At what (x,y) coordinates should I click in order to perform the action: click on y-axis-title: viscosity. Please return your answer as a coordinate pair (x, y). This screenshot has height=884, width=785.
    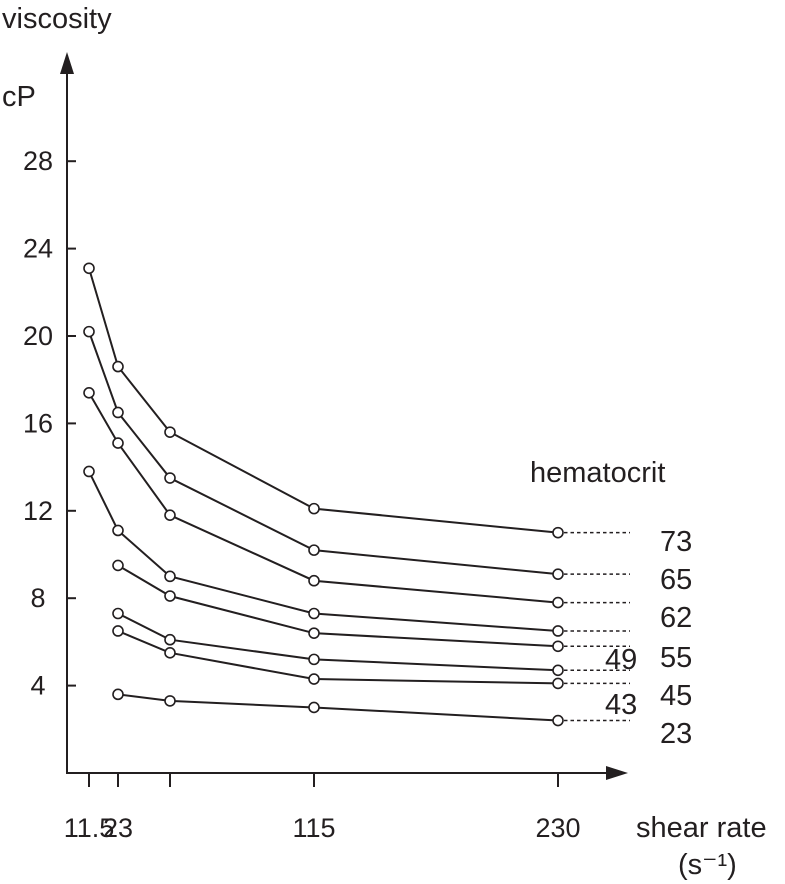
    Looking at the image, I should click on (57, 19).